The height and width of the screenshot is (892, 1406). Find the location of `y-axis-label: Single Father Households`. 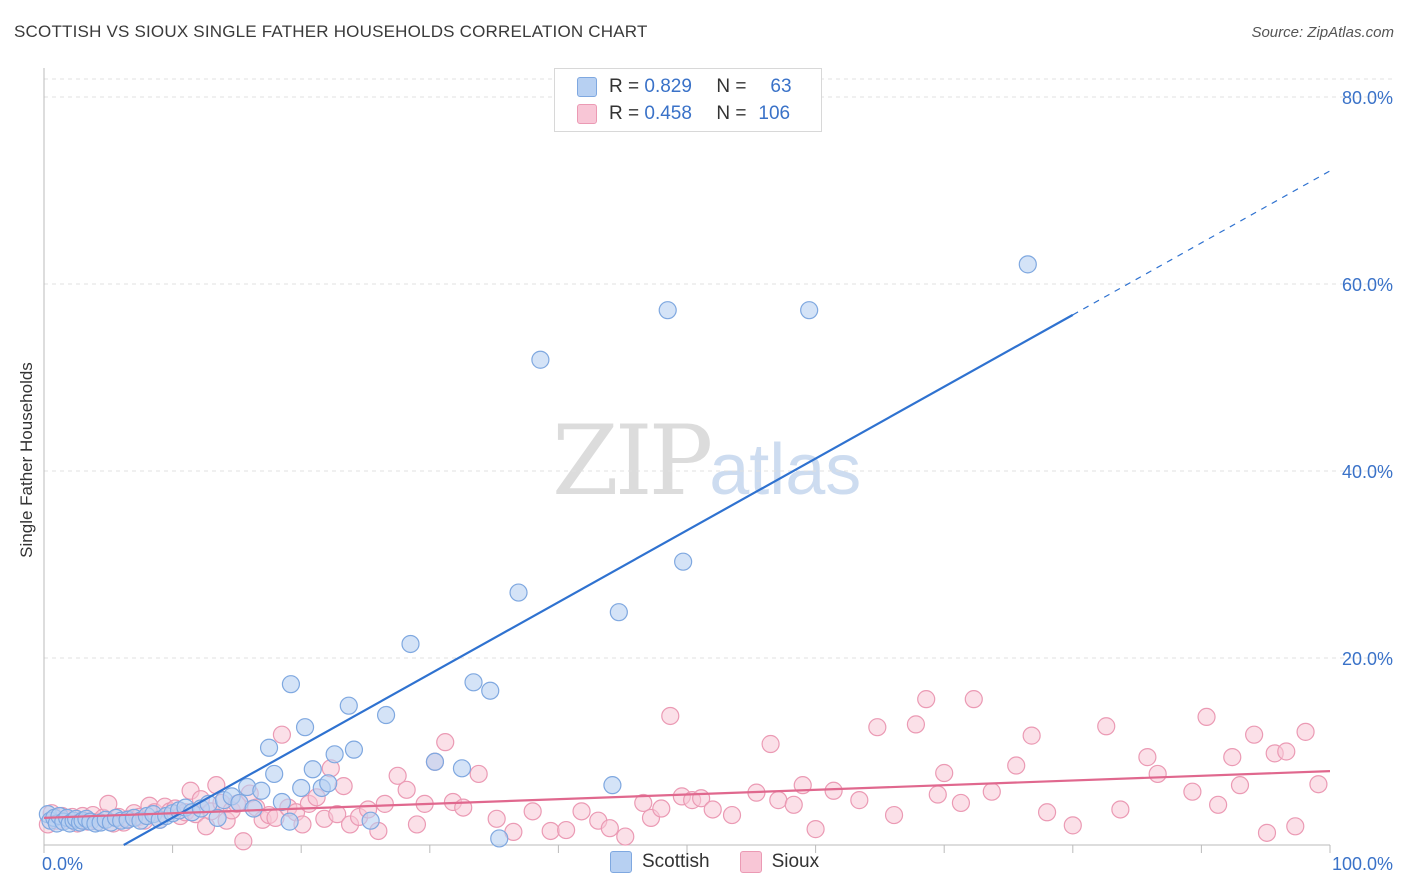

y-axis-label: Single Father Households is located at coordinates (26, 460).